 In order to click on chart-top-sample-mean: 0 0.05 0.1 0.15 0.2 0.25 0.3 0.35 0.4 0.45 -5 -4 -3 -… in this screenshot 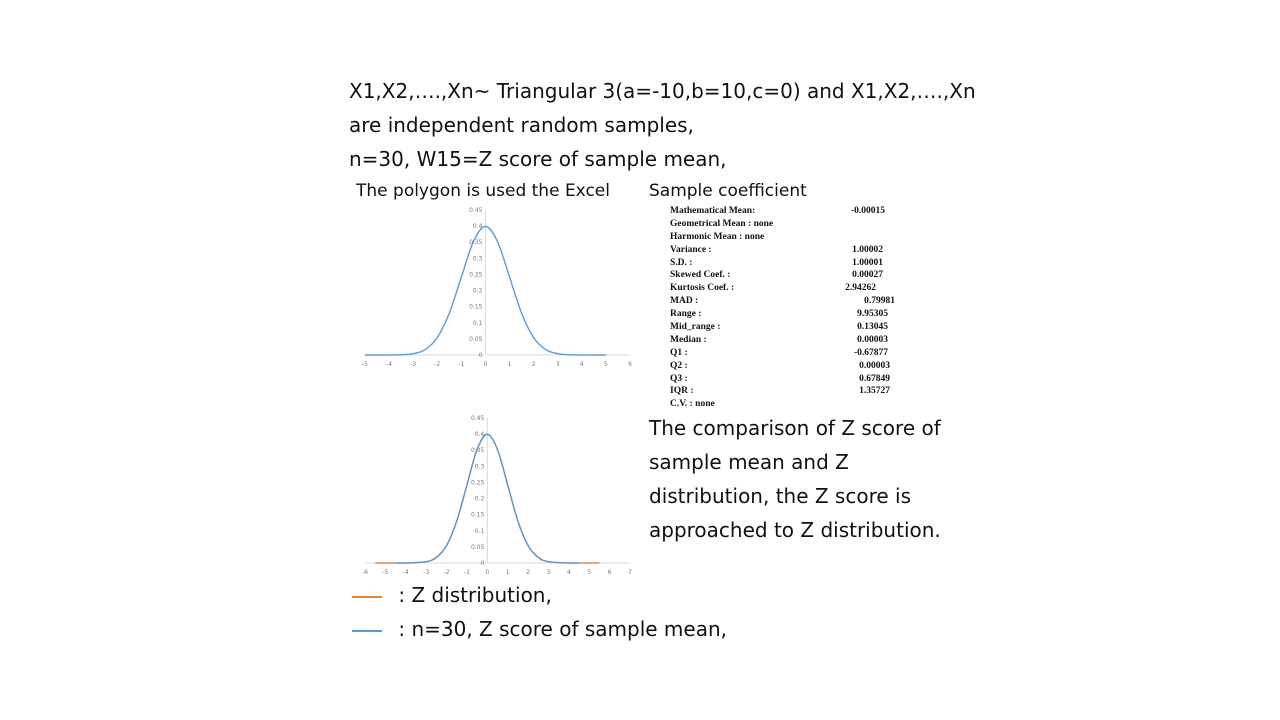, I will do `click(497, 287)`.